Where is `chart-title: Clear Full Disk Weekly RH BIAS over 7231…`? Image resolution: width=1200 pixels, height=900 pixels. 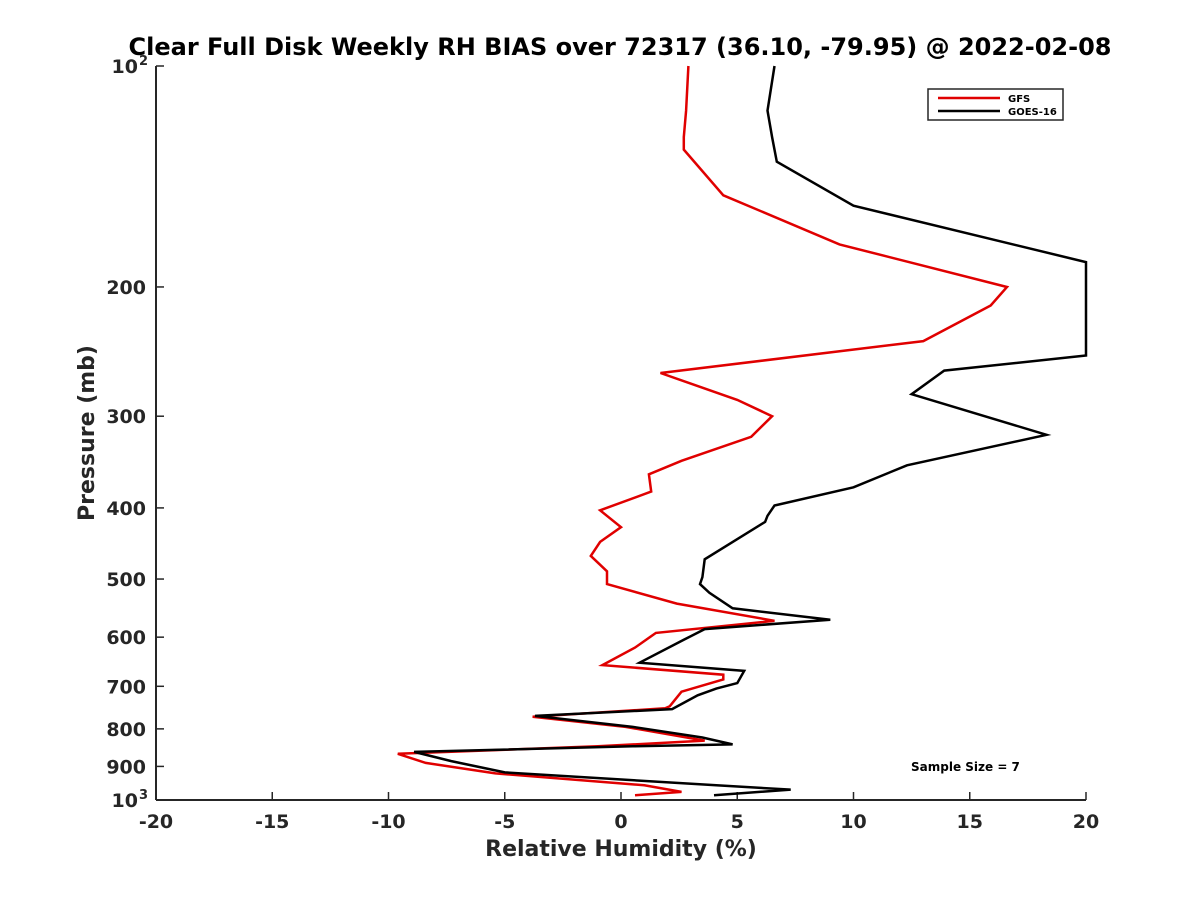 chart-title: Clear Full Disk Weekly RH BIAS over 7231… is located at coordinates (620, 47).